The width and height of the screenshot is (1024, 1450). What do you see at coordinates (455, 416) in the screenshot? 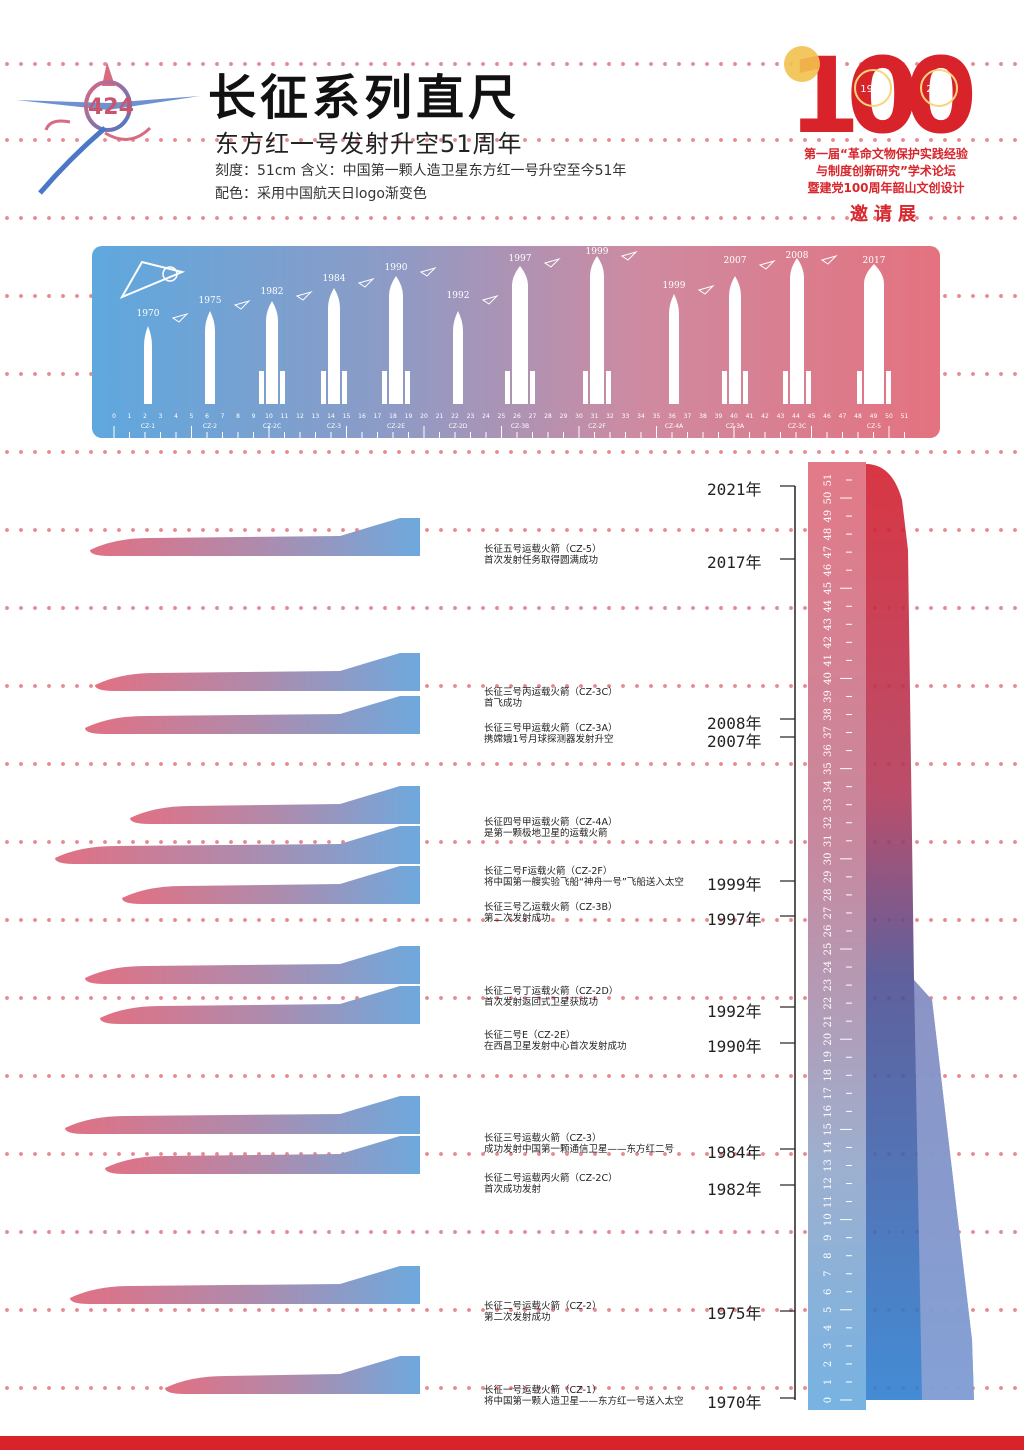
I see `ruler-tick-label: 22` at bounding box center [455, 416].